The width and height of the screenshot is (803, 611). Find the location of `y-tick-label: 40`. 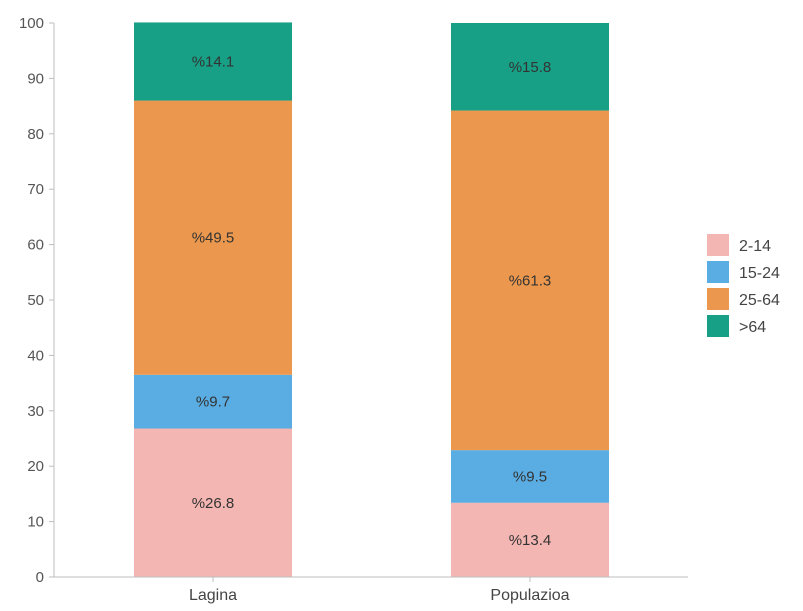

y-tick-label: 40 is located at coordinates (35, 355).